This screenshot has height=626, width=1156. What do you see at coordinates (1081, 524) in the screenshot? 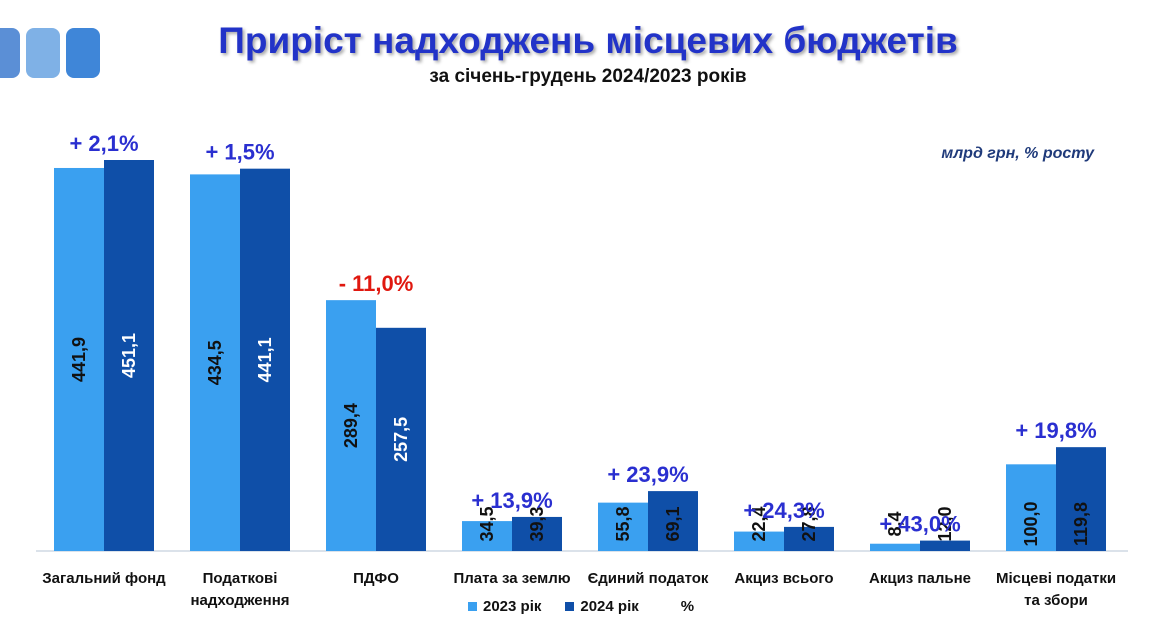
I see `data-label-2024-7: 119,8` at bounding box center [1081, 524].